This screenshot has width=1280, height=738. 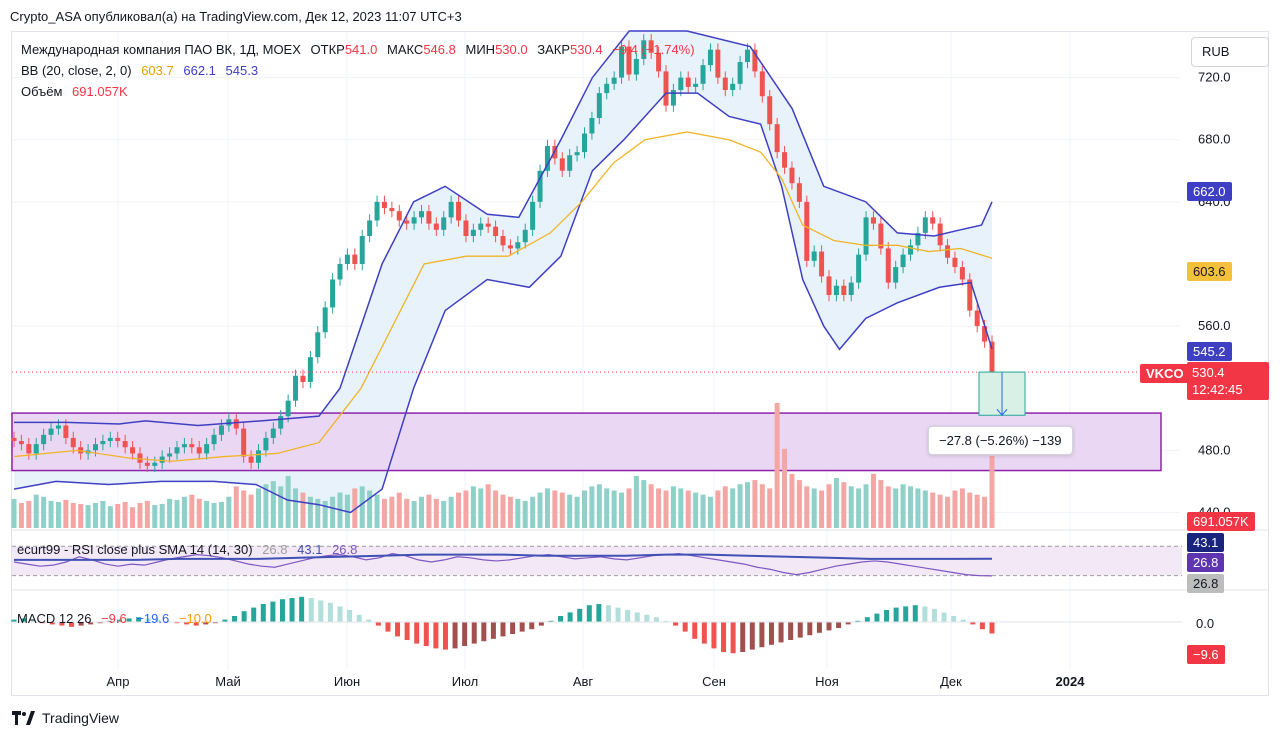 What do you see at coordinates (199, 70) in the screenshot?
I see `legend-bb-upper: 662.1` at bounding box center [199, 70].